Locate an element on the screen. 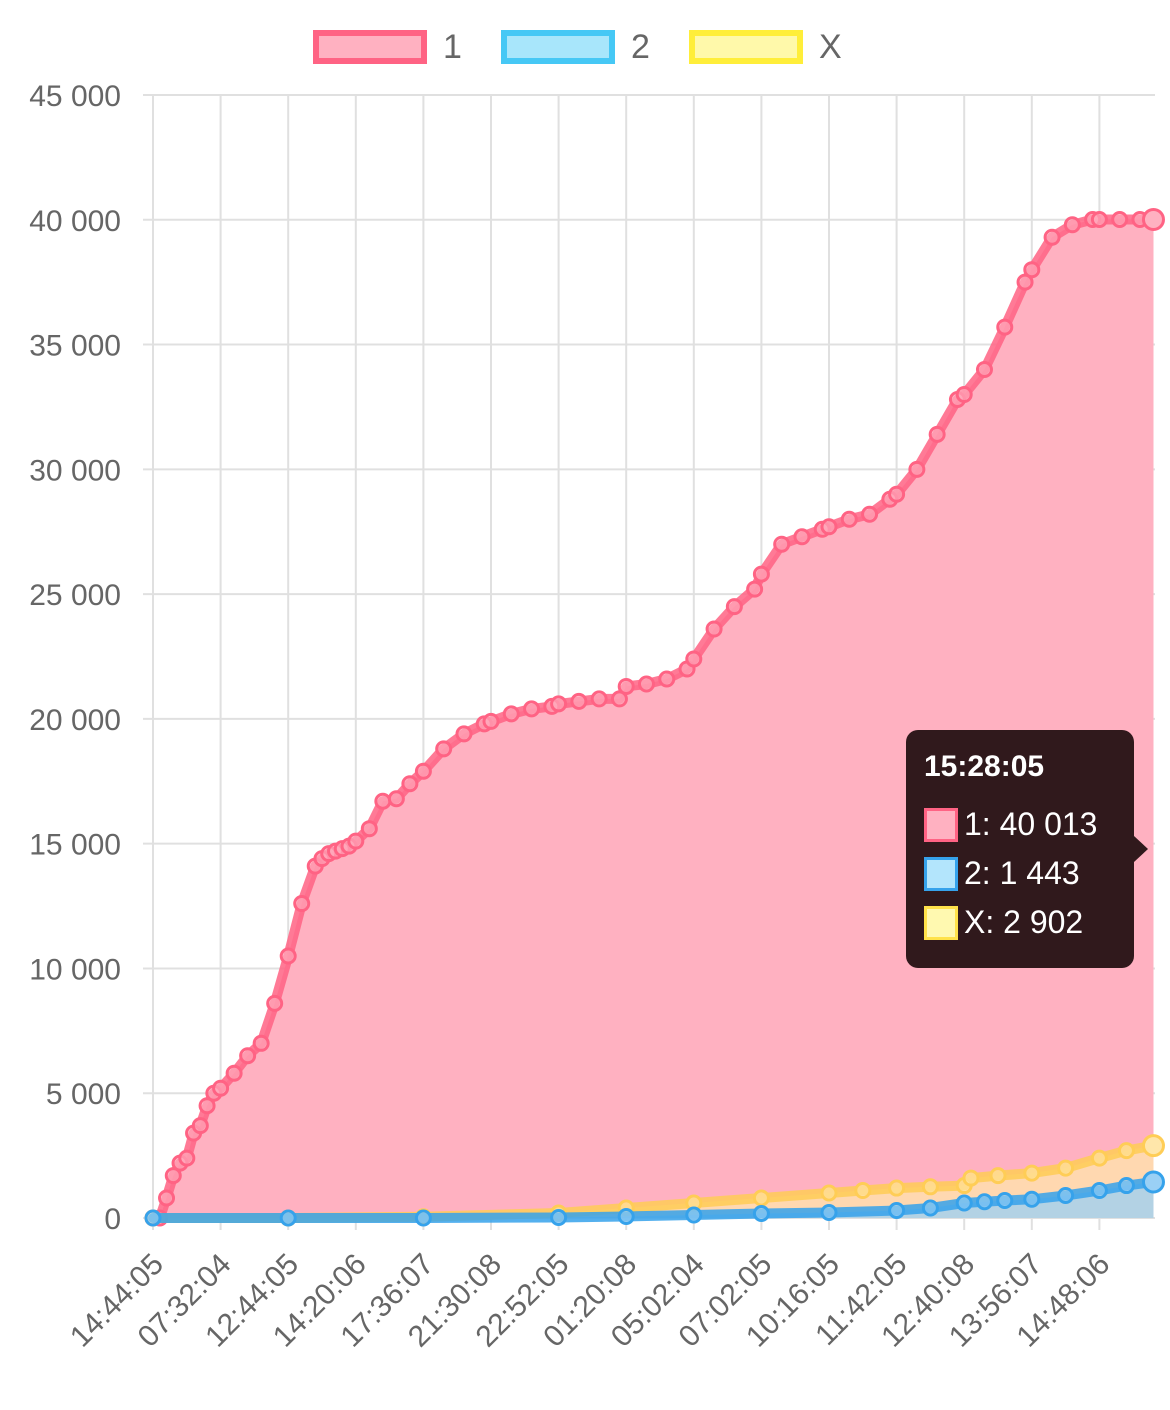  y-tick-label: 40 000 is located at coordinates (75, 221).